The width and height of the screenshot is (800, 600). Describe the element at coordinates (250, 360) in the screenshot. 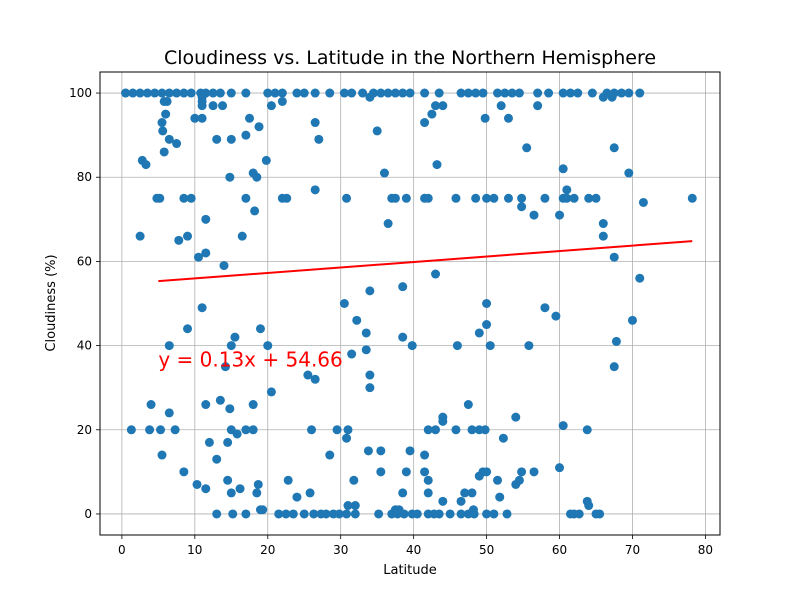

I see `regression-equation: y = 0.13x + 54.66` at that location.